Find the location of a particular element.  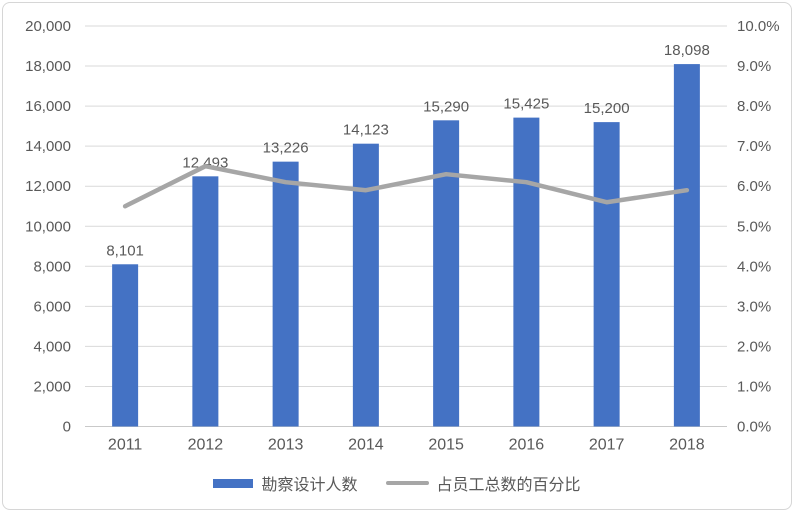

right-axis-tick-label: 8.0% is located at coordinates (754, 106).